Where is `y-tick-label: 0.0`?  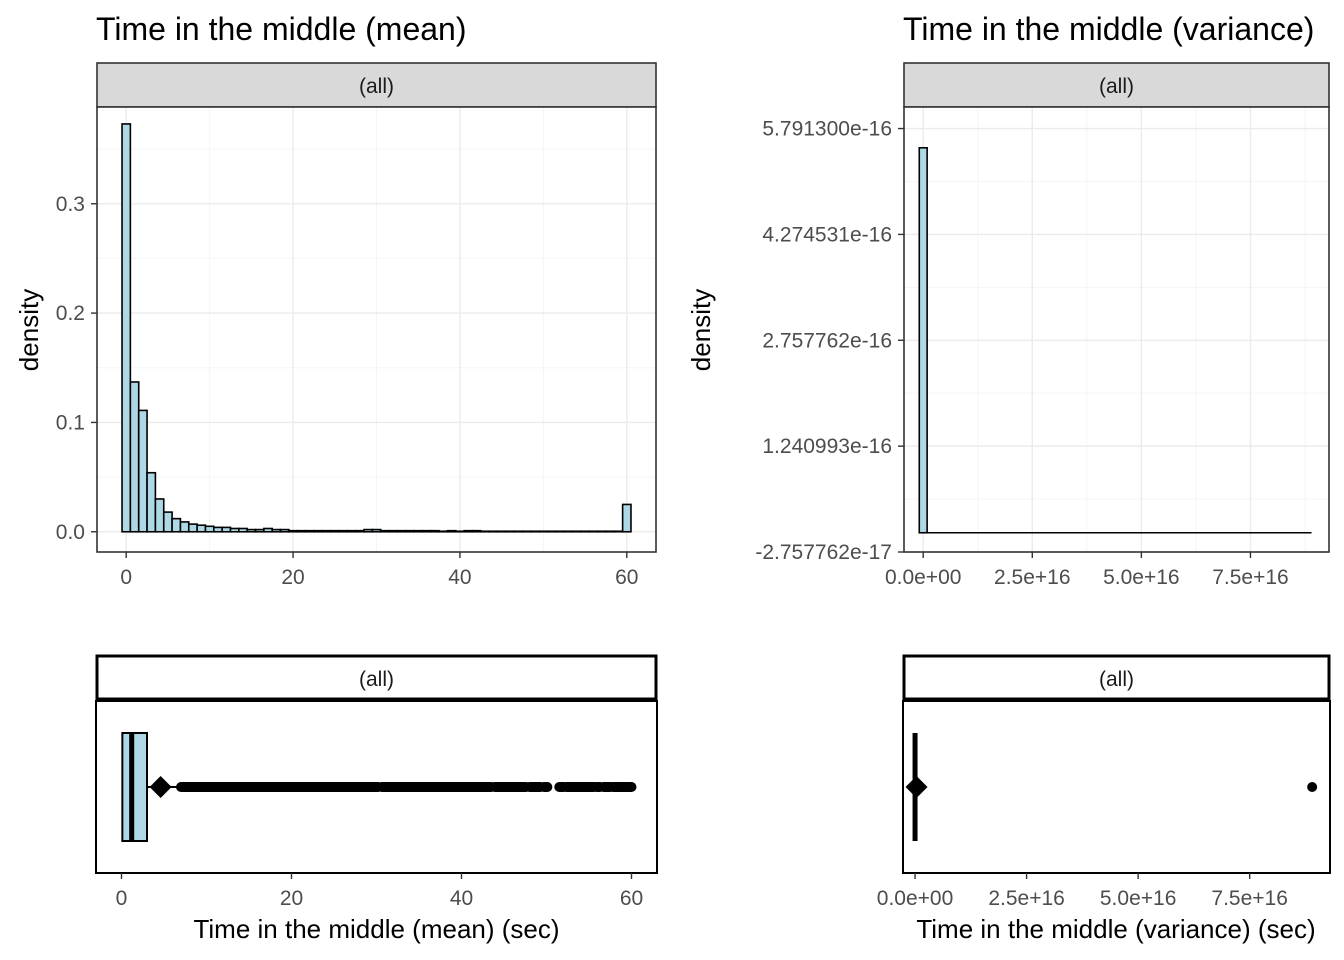 y-tick-label: 0.0 is located at coordinates (70, 532).